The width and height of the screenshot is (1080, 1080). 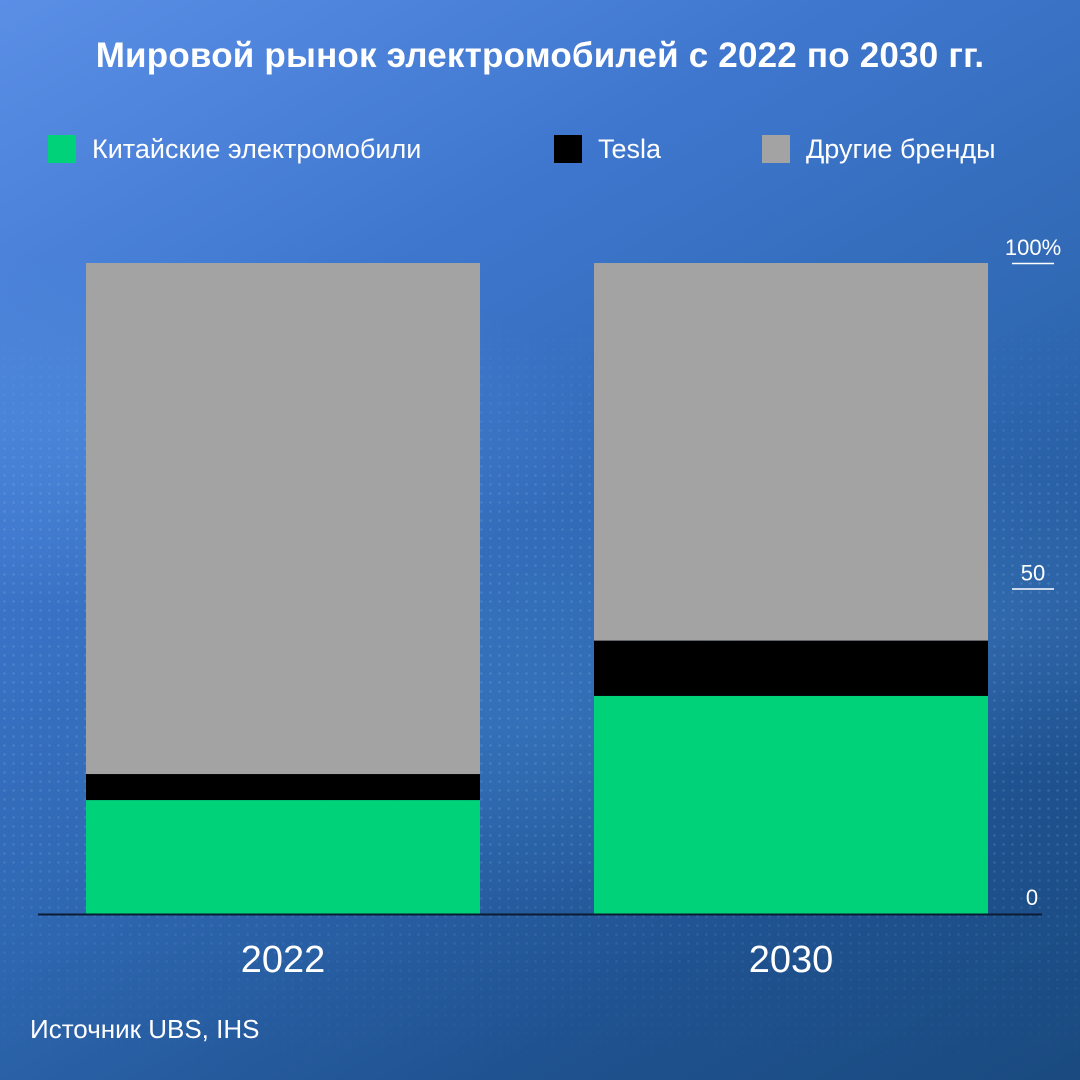 I want to click on legend-item-tesla: Tesla, so click(x=607, y=149).